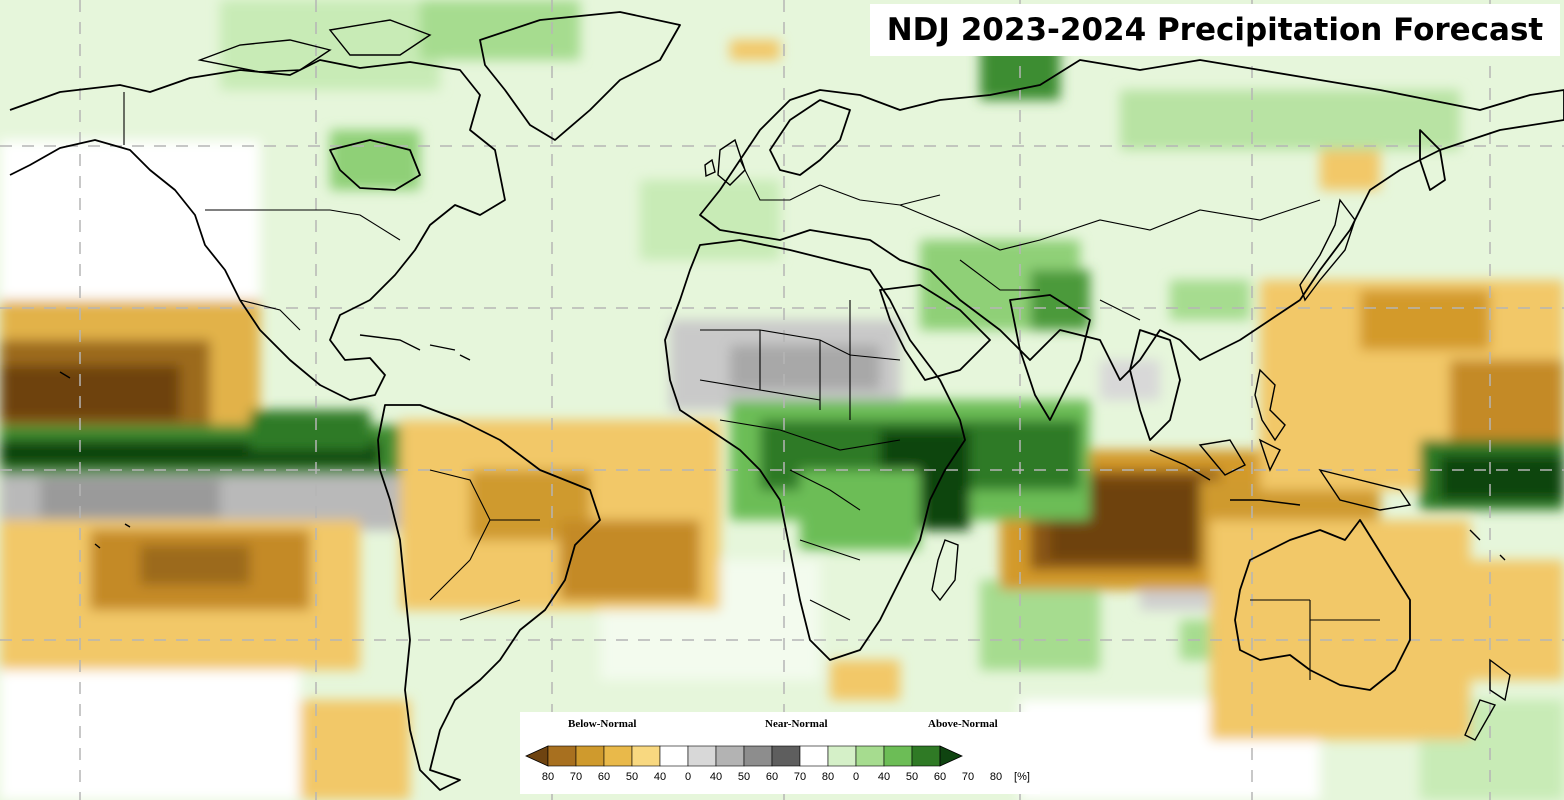 This screenshot has height=800, width=1564. I want to click on legend-below-normal-label: Below-Normal, so click(602, 724).